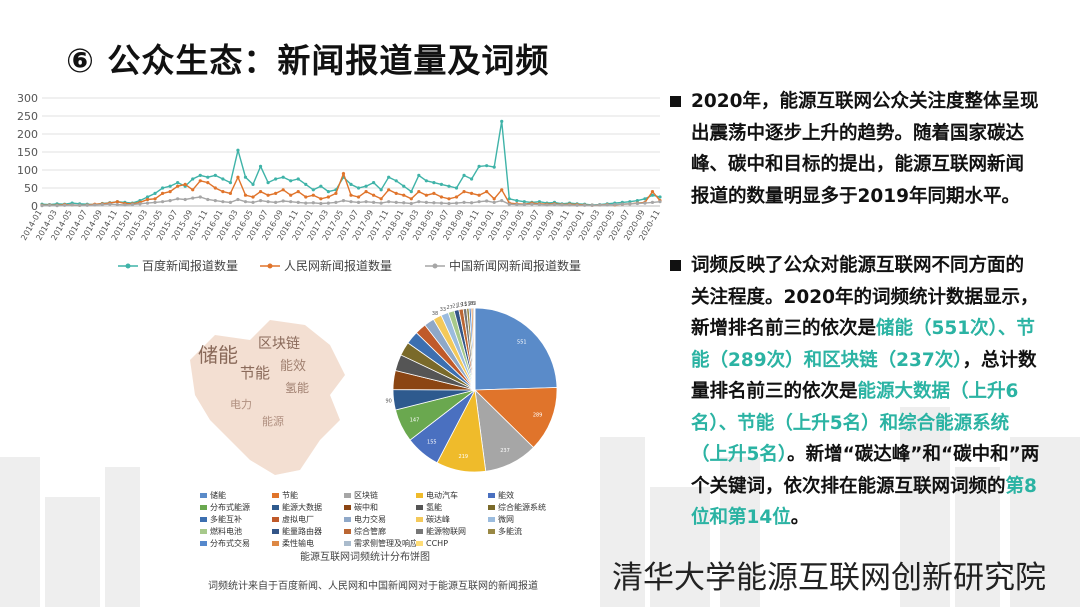 Image resolution: width=1080 pixels, height=607 pixels. What do you see at coordinates (370, 531) in the screenshot?
I see `pie-legend-label: 综合管廊` at bounding box center [370, 531].